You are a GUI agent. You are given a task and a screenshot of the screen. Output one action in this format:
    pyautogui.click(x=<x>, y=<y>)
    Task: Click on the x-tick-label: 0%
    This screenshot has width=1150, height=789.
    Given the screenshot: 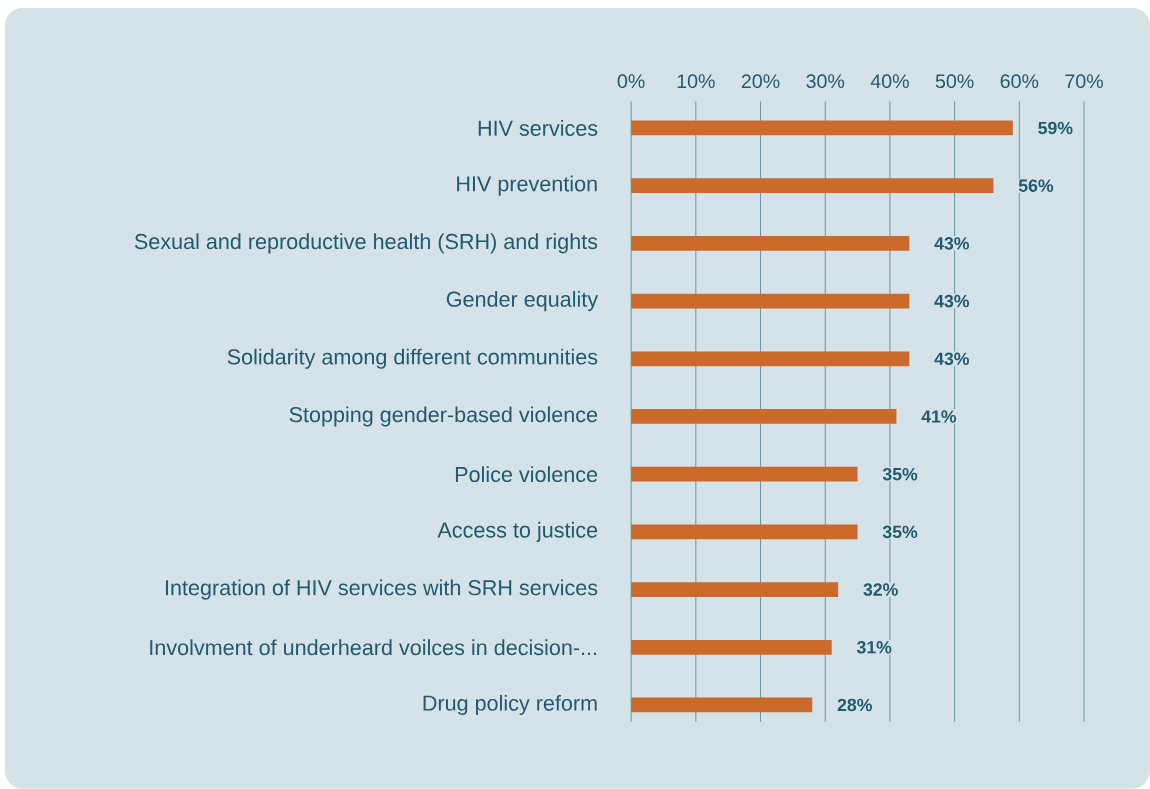 What is the action you would take?
    pyautogui.click(x=631, y=81)
    